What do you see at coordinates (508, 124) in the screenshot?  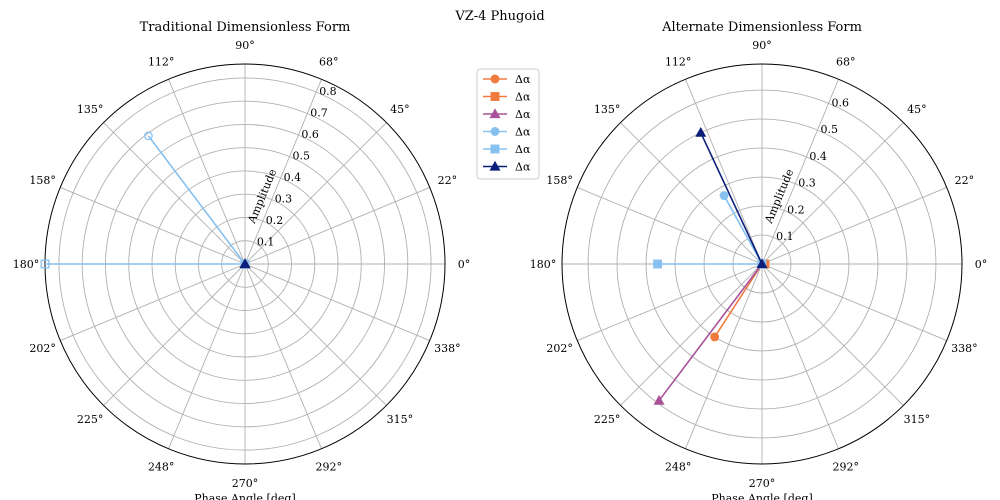 I see `legend: Δα Δα Δα Δα Δα Δα` at bounding box center [508, 124].